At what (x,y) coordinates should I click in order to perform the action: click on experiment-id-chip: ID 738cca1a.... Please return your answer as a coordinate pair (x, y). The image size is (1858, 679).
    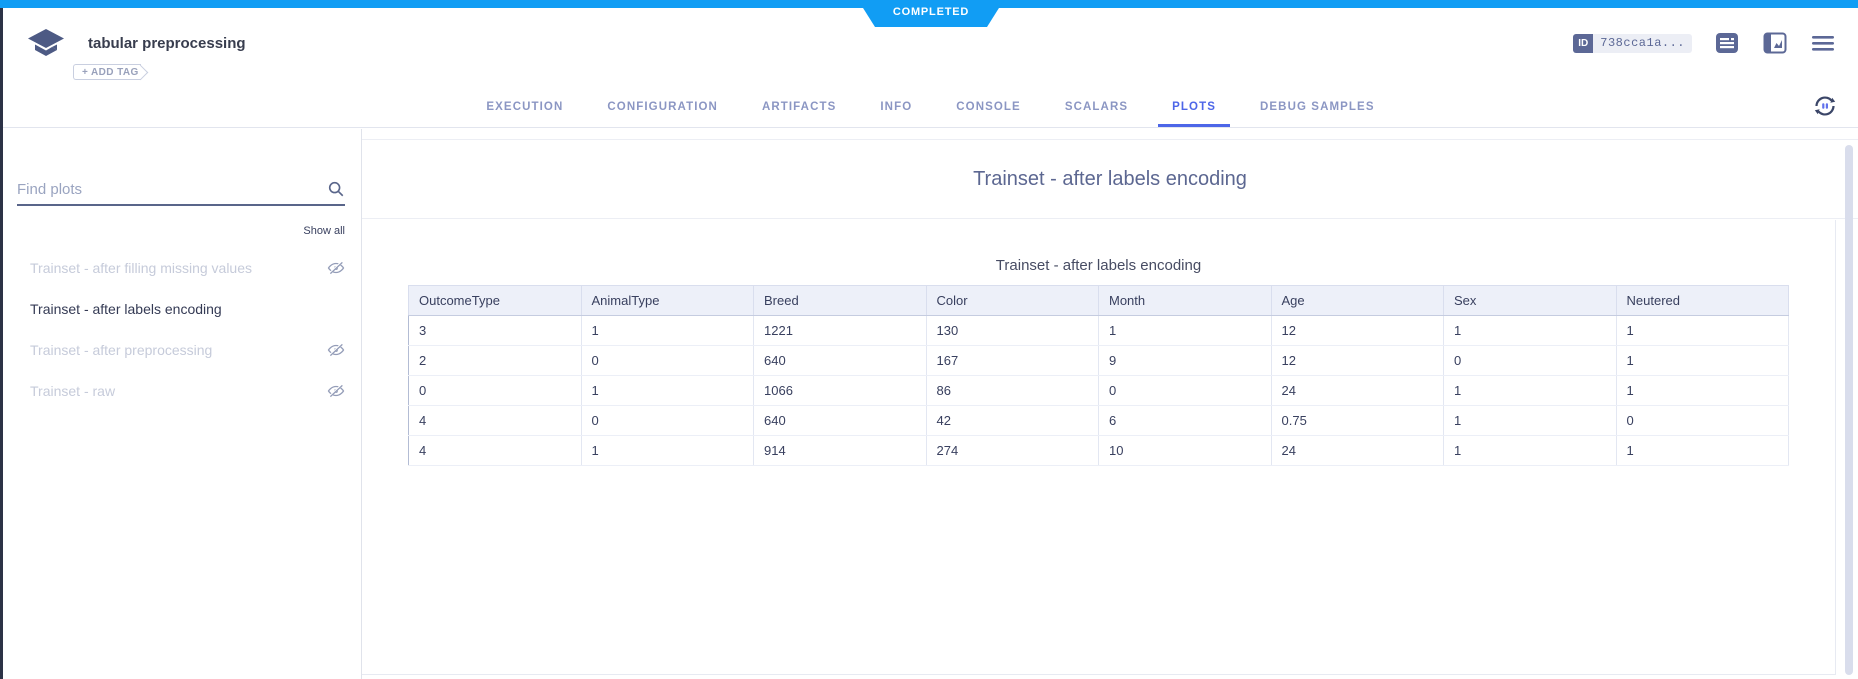
    Looking at the image, I should click on (1632, 43).